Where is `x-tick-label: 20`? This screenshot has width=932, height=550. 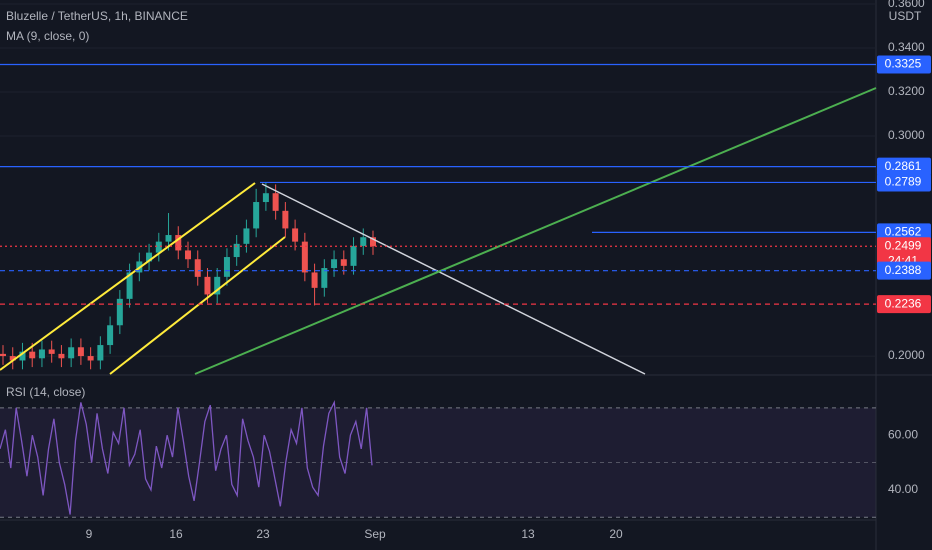 x-tick-label: 20 is located at coordinates (616, 534).